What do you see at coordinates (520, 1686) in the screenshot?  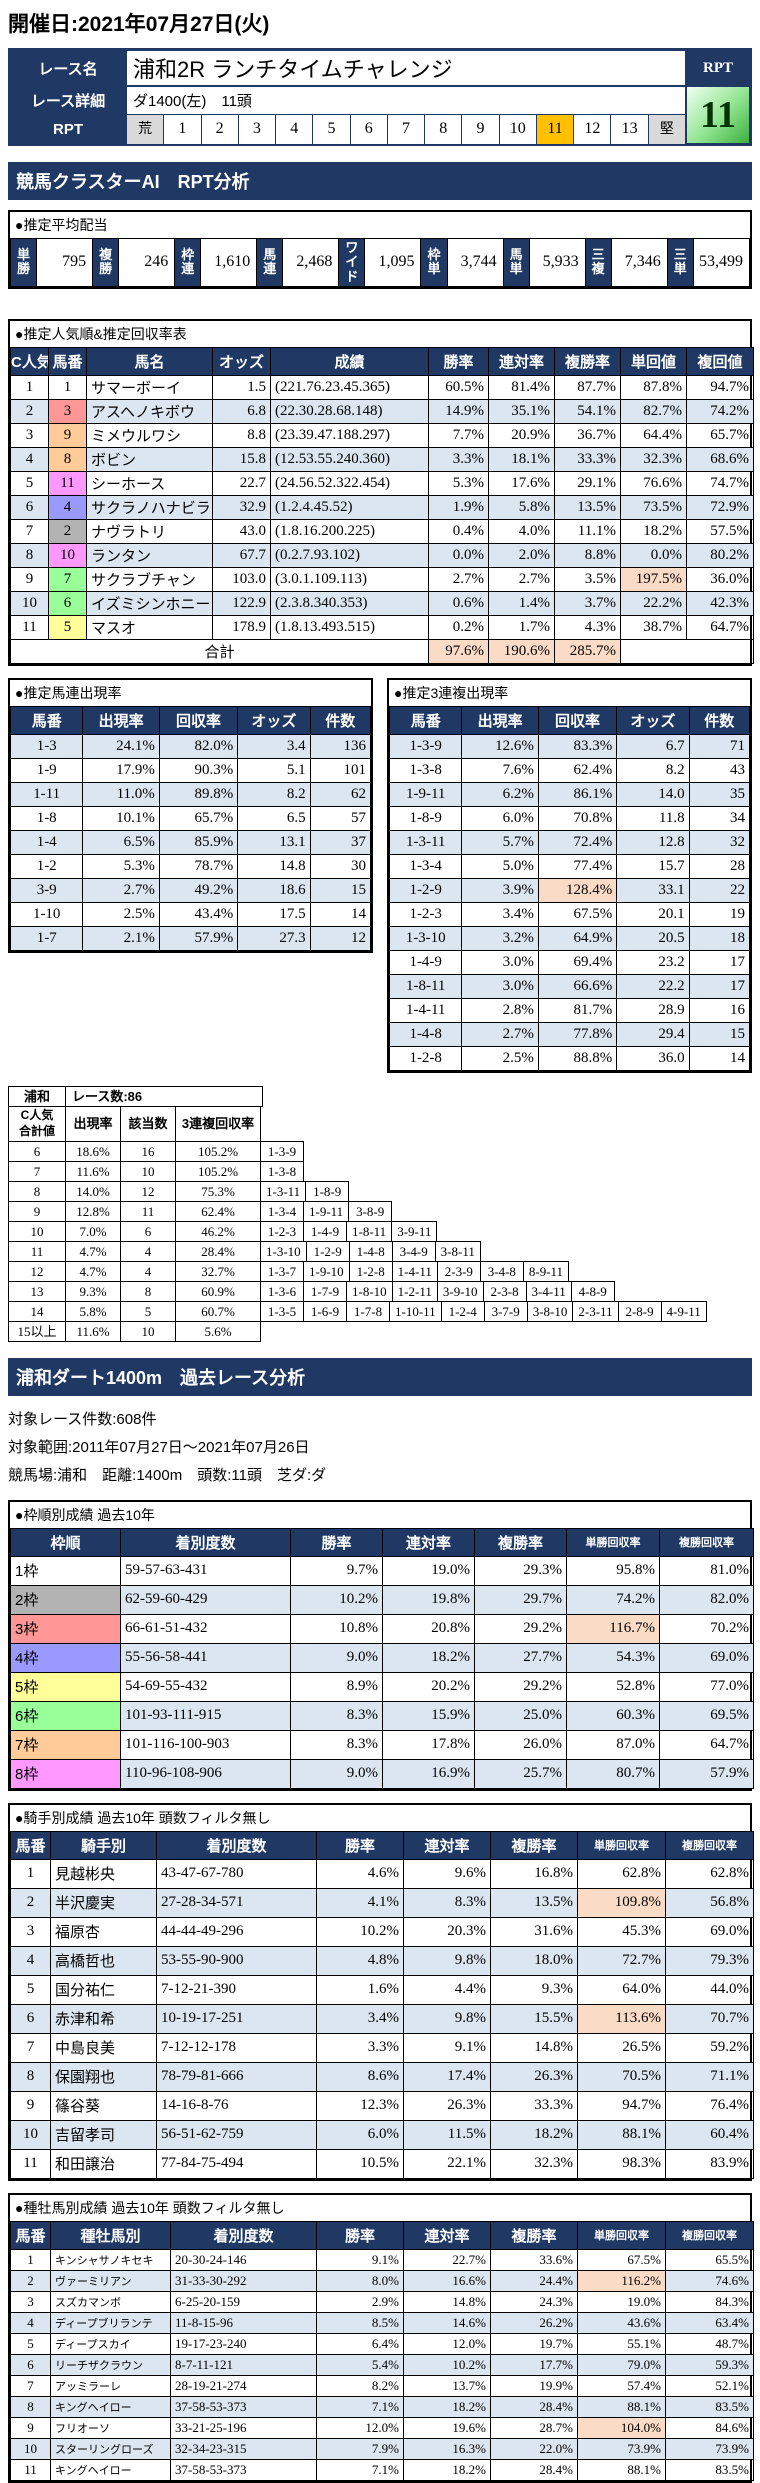 I see `pct-fuku: 29.2%` at bounding box center [520, 1686].